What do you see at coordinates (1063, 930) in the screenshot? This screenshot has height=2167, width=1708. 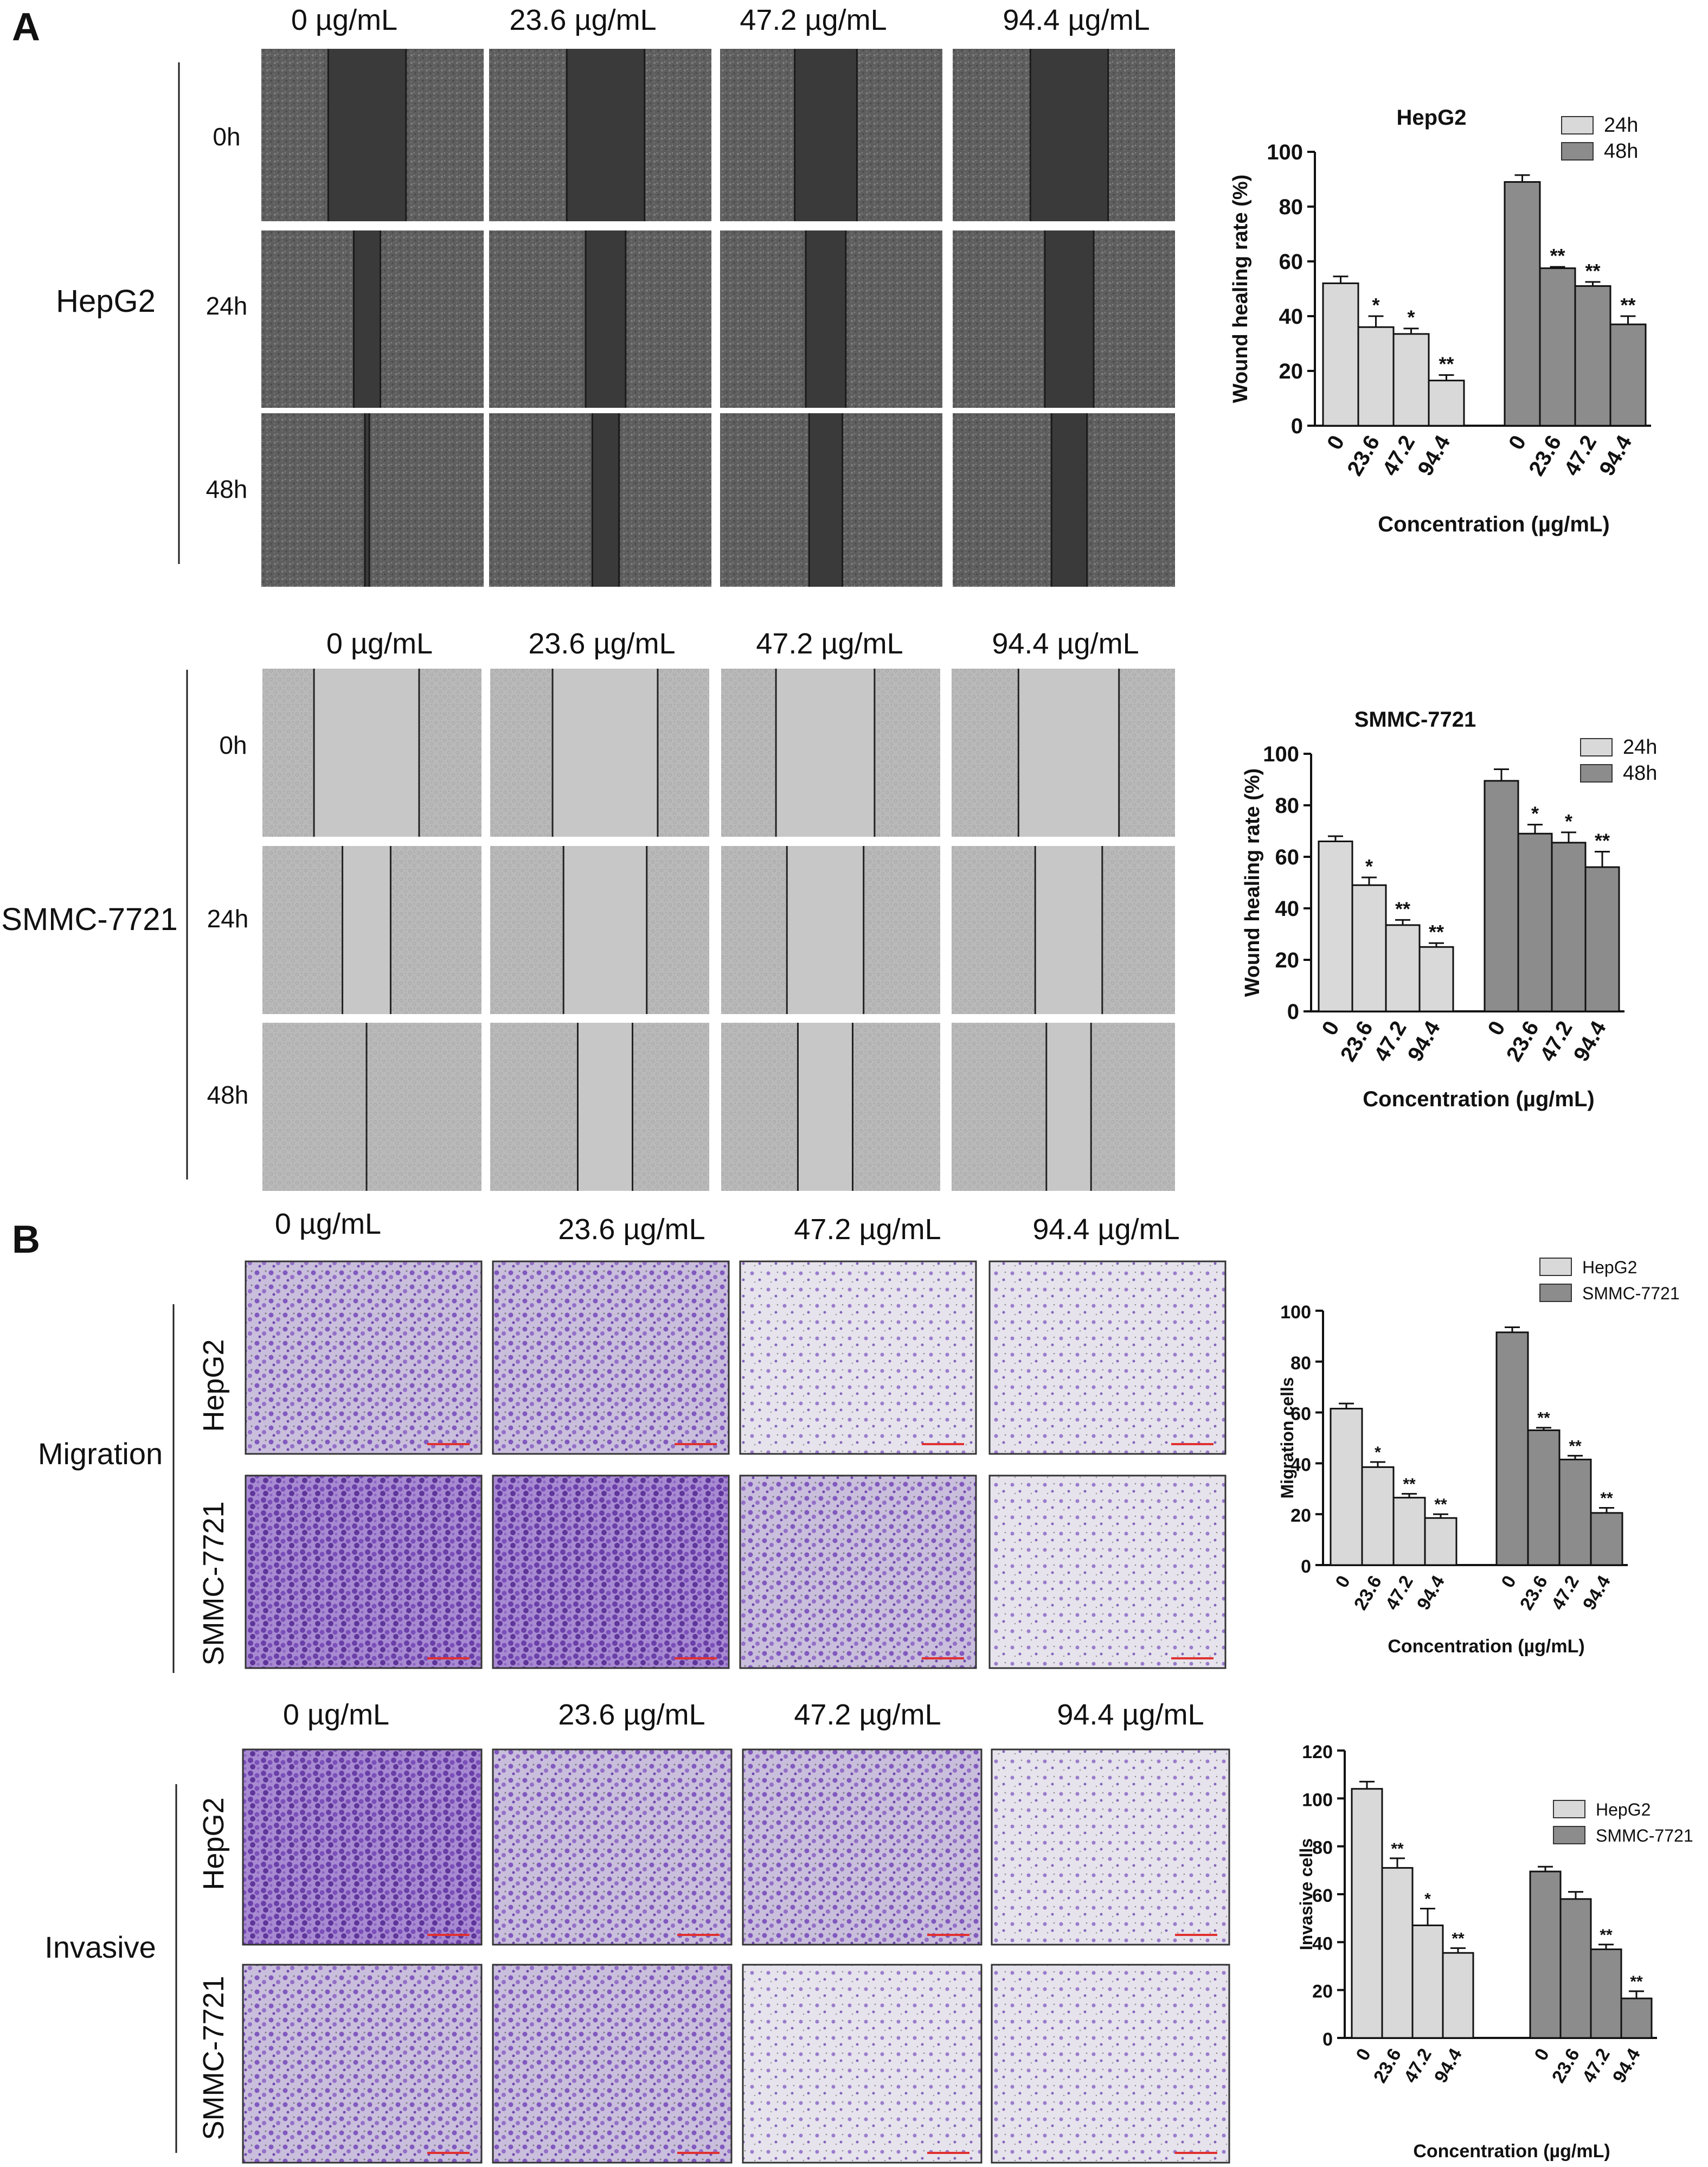 I see `smmc-wound-image-r1-c3` at bounding box center [1063, 930].